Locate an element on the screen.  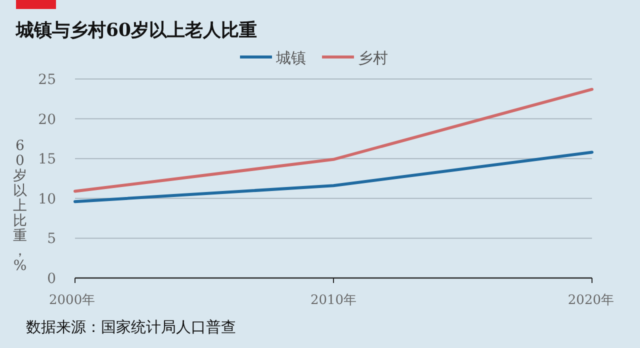
y-tick-label: 15 is located at coordinates (47, 160).